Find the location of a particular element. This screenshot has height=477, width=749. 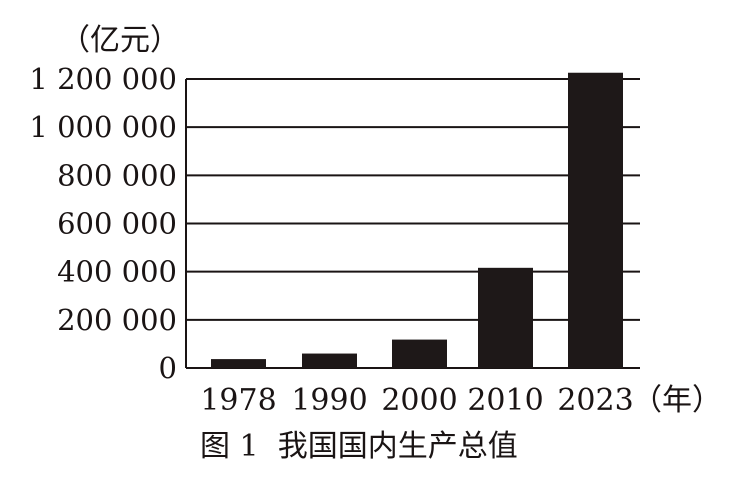

y-tick-label: 200 000 is located at coordinates (117, 320).